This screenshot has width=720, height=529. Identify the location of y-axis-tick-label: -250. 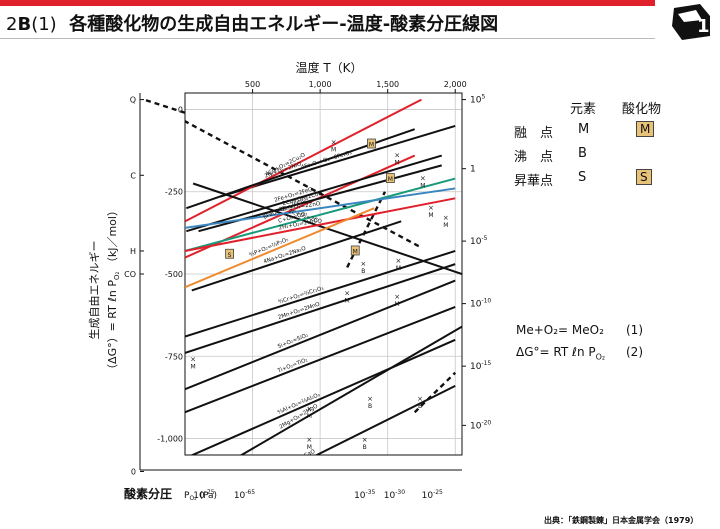
(174, 192).